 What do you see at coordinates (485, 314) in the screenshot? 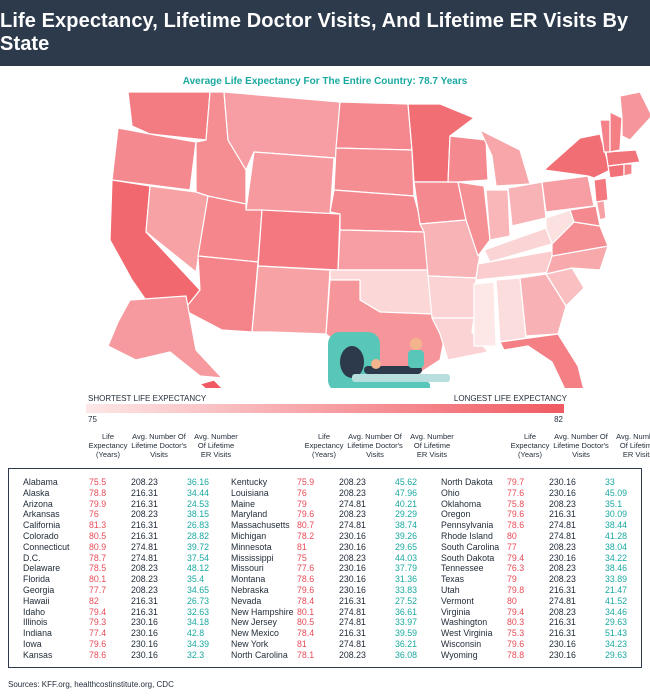
I see `map-state-mississippi` at bounding box center [485, 314].